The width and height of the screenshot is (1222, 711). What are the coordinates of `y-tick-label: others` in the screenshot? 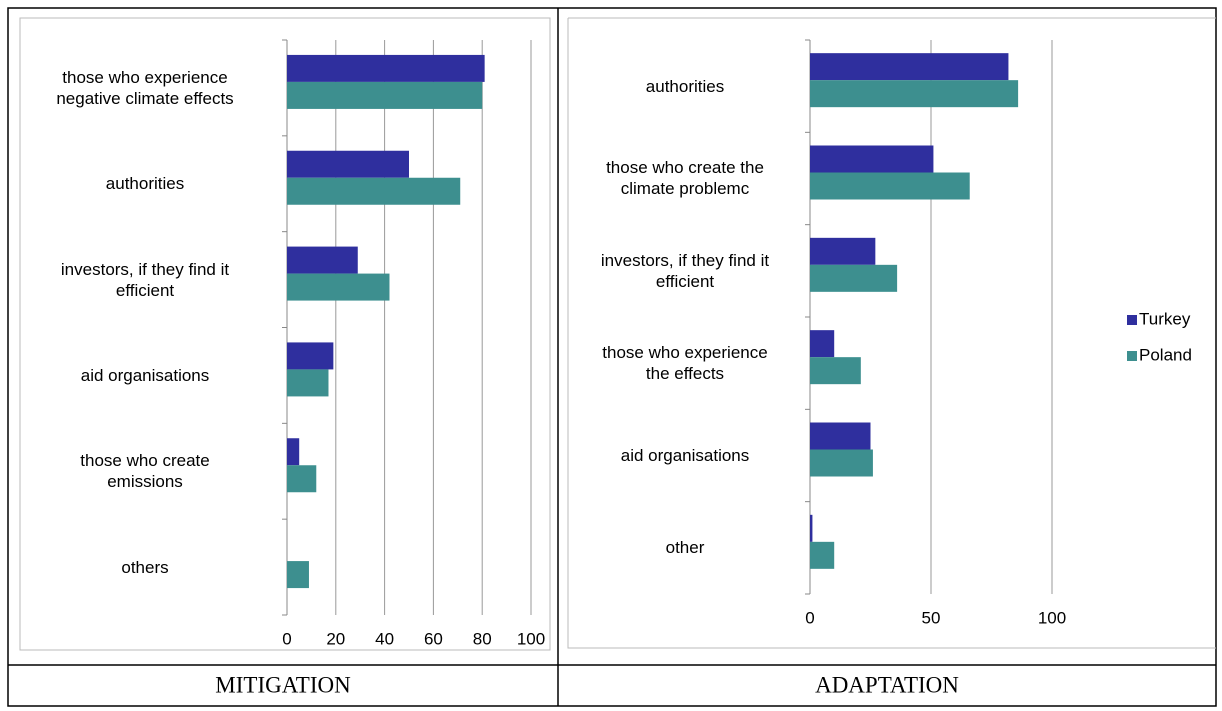 It's located at (145, 567).